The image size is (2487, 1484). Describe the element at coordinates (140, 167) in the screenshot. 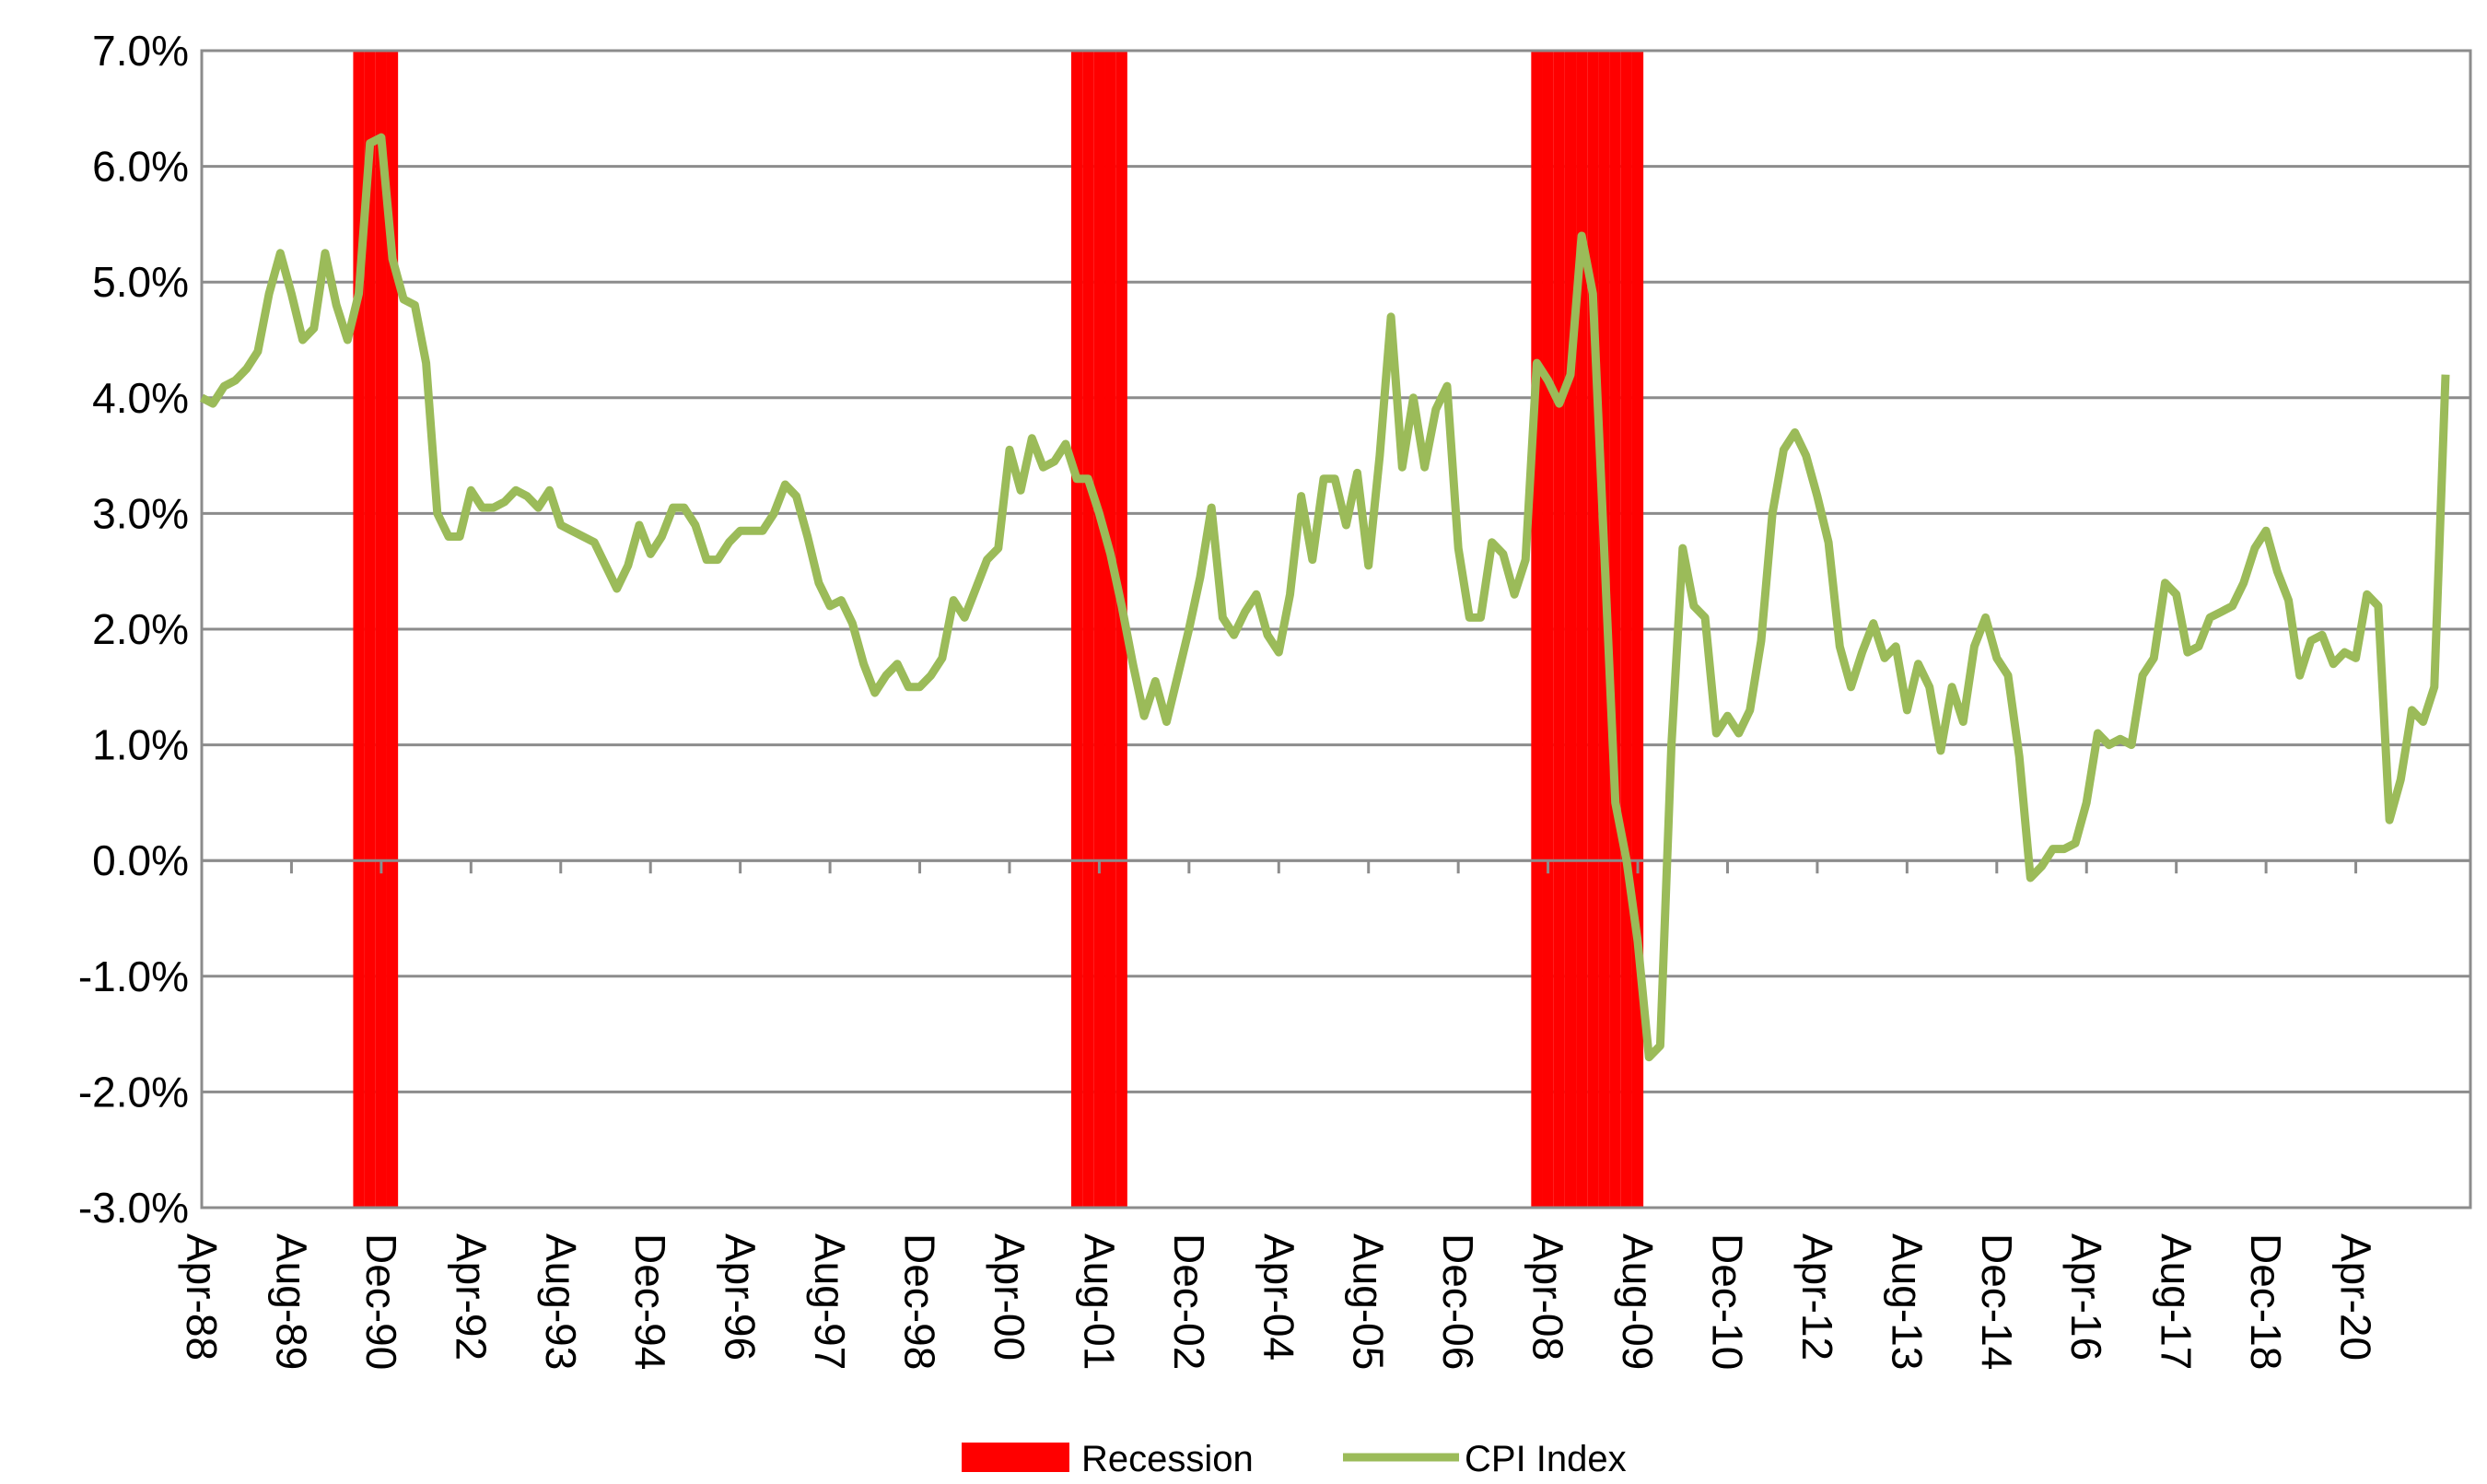

I see `y-tick-label: 6.0%` at that location.